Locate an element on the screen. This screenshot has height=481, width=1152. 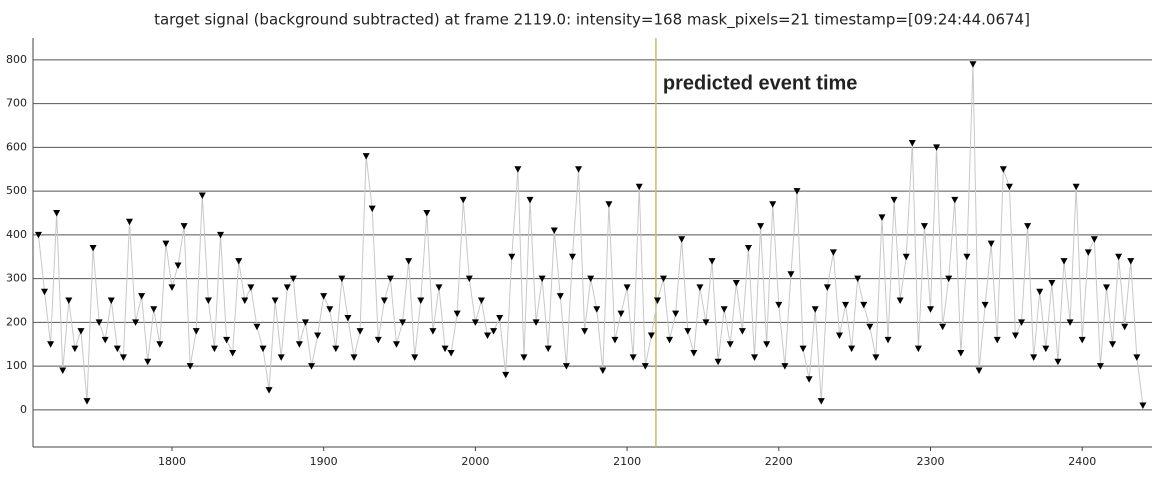
x-tick-label: 2000 is located at coordinates (475, 461).